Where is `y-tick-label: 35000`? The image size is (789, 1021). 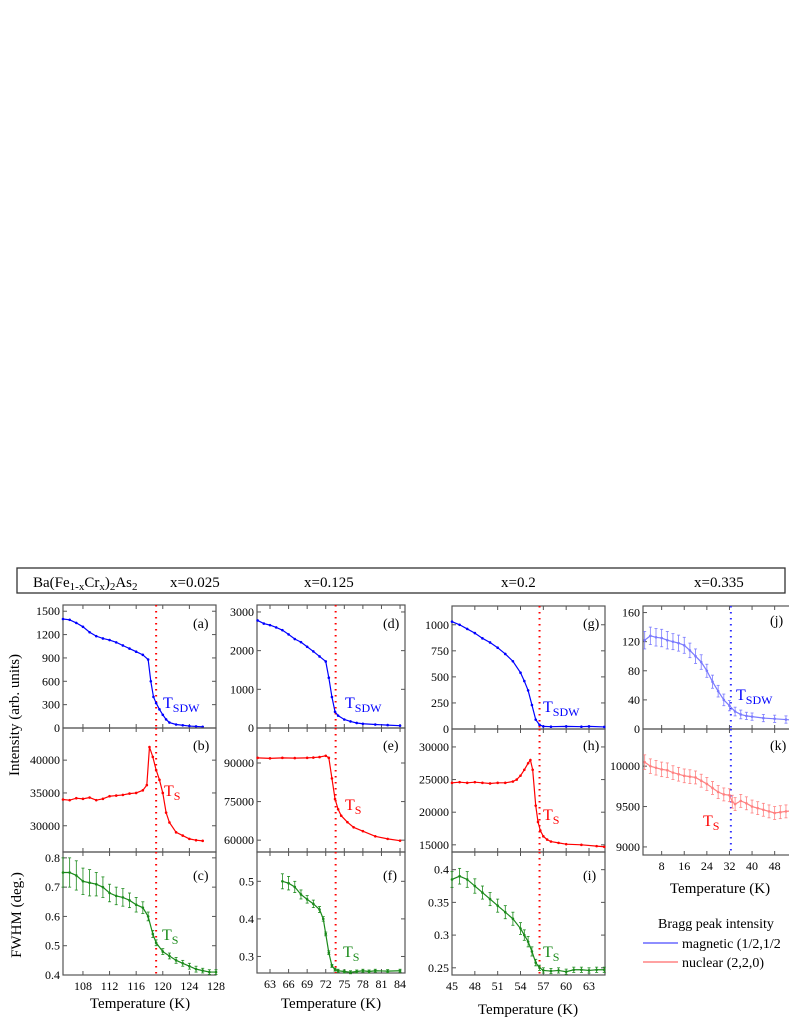 y-tick-label: 35000 is located at coordinates (45, 793).